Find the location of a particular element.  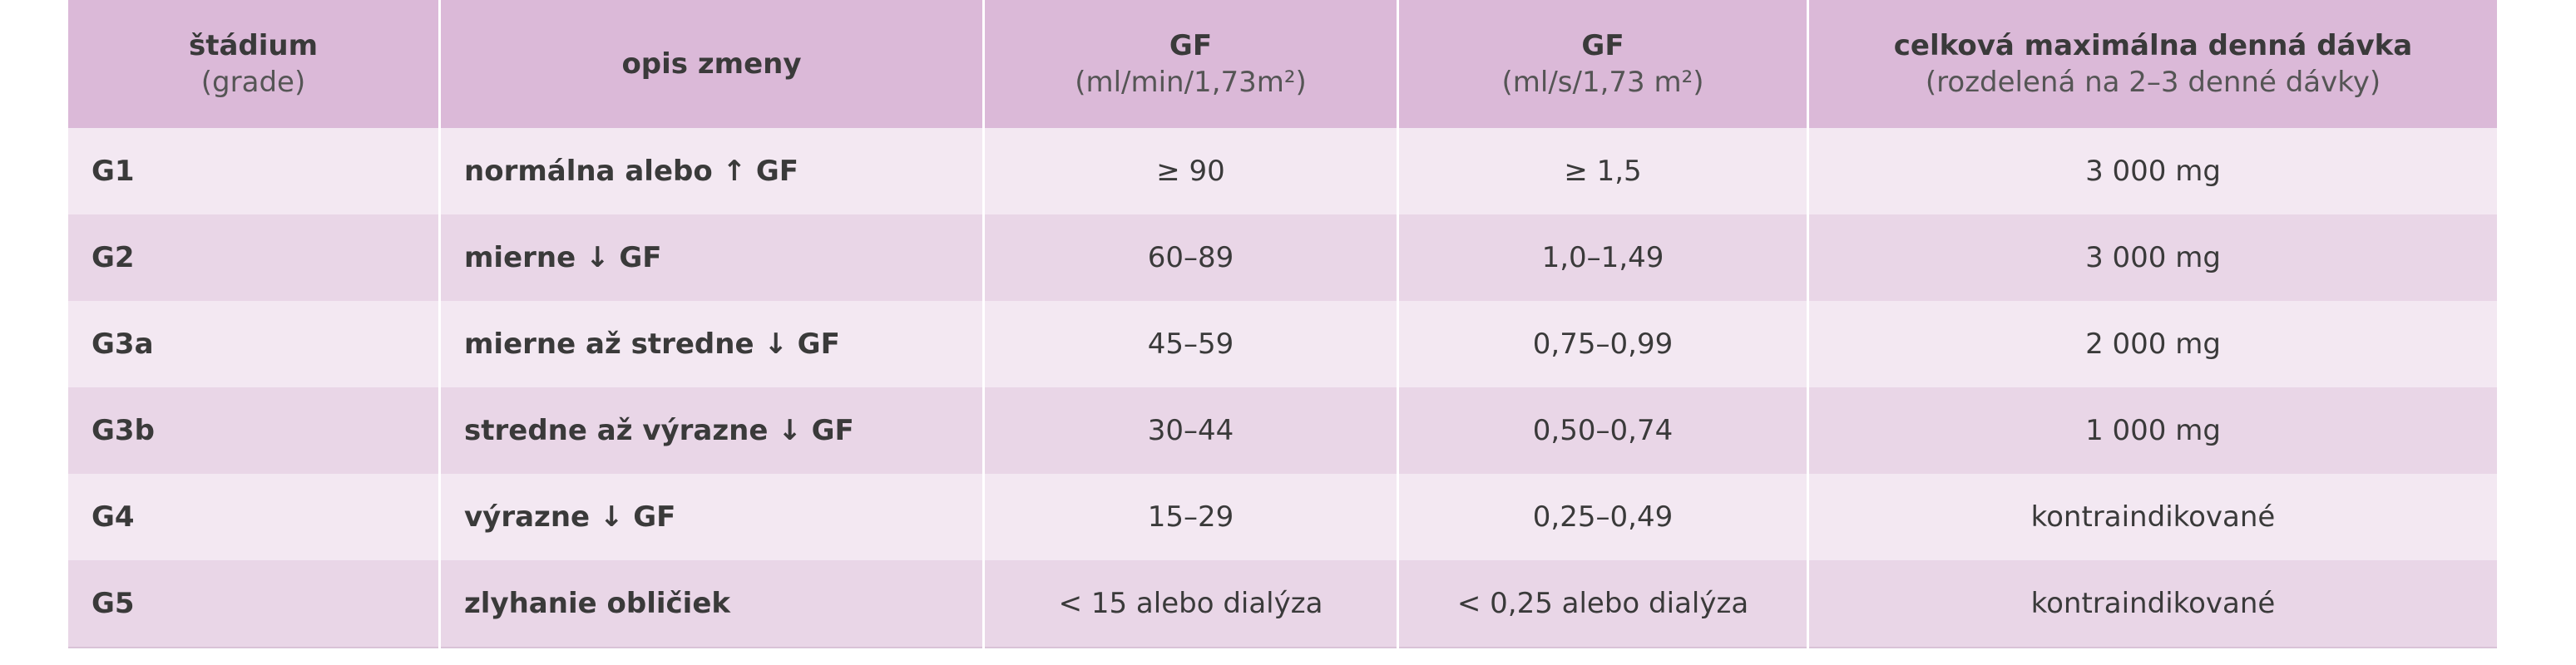

table-cell: 1,0–1,49 is located at coordinates (1603, 257).